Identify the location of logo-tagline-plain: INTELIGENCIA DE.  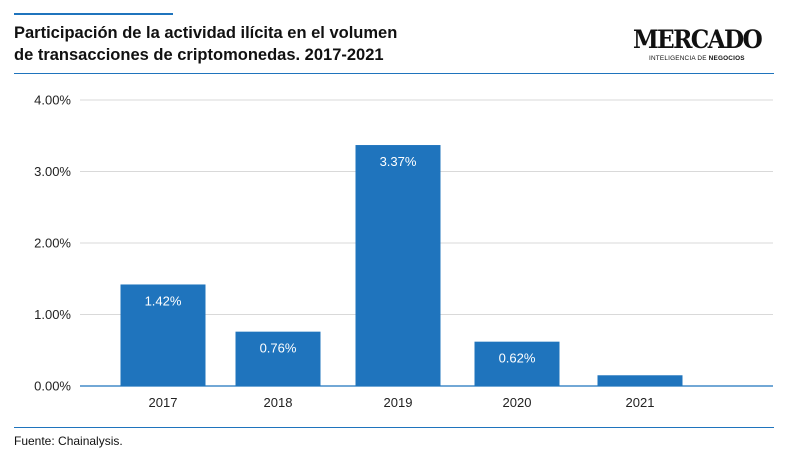
(679, 58).